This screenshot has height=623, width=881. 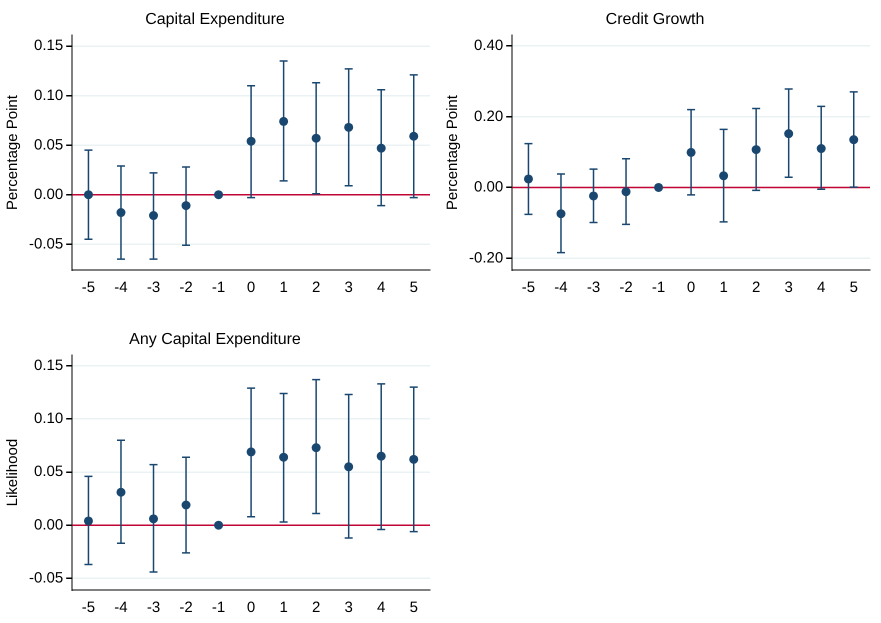 I want to click on y-tick-label: 0.40, so click(x=489, y=45).